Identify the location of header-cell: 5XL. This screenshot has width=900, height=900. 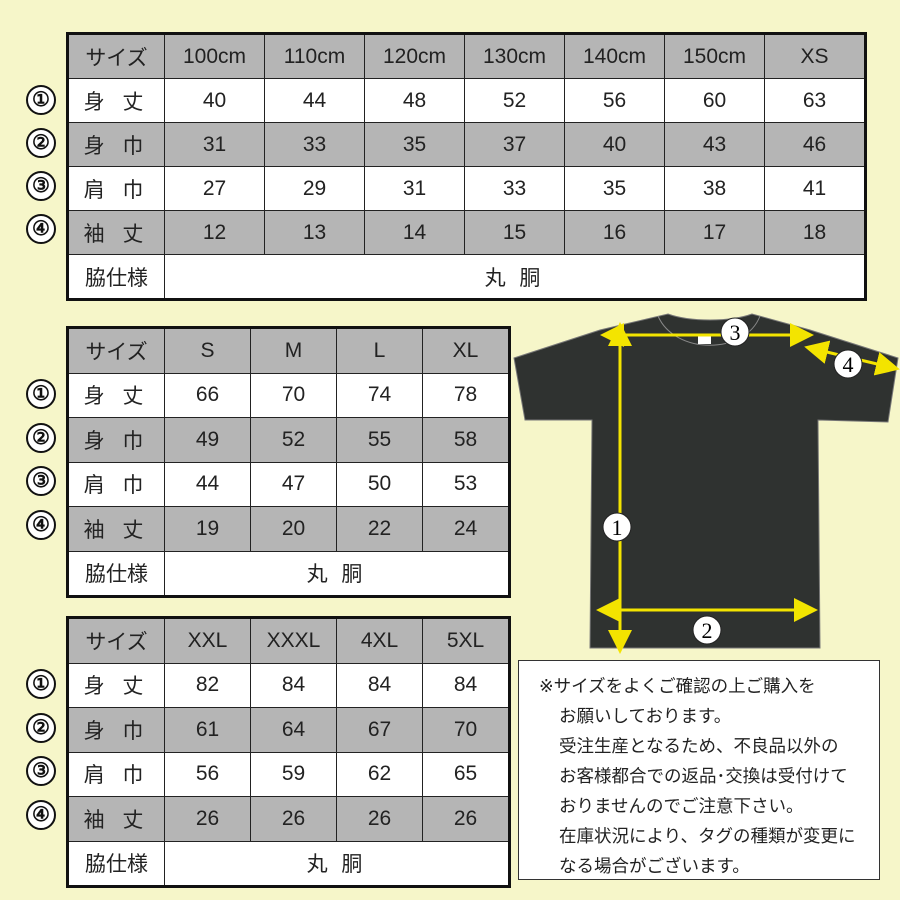
(466, 640).